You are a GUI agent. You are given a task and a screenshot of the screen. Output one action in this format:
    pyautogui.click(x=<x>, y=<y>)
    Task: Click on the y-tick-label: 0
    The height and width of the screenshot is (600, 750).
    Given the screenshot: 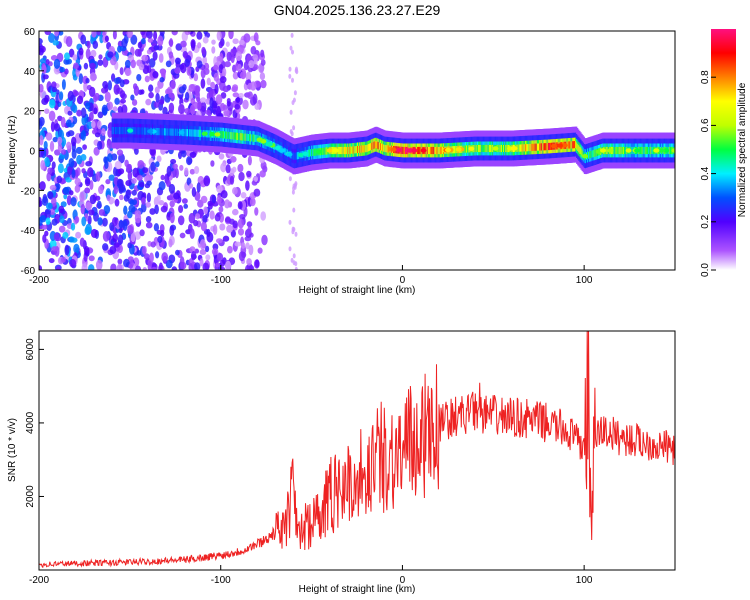 What is the action you would take?
    pyautogui.click(x=32, y=152)
    